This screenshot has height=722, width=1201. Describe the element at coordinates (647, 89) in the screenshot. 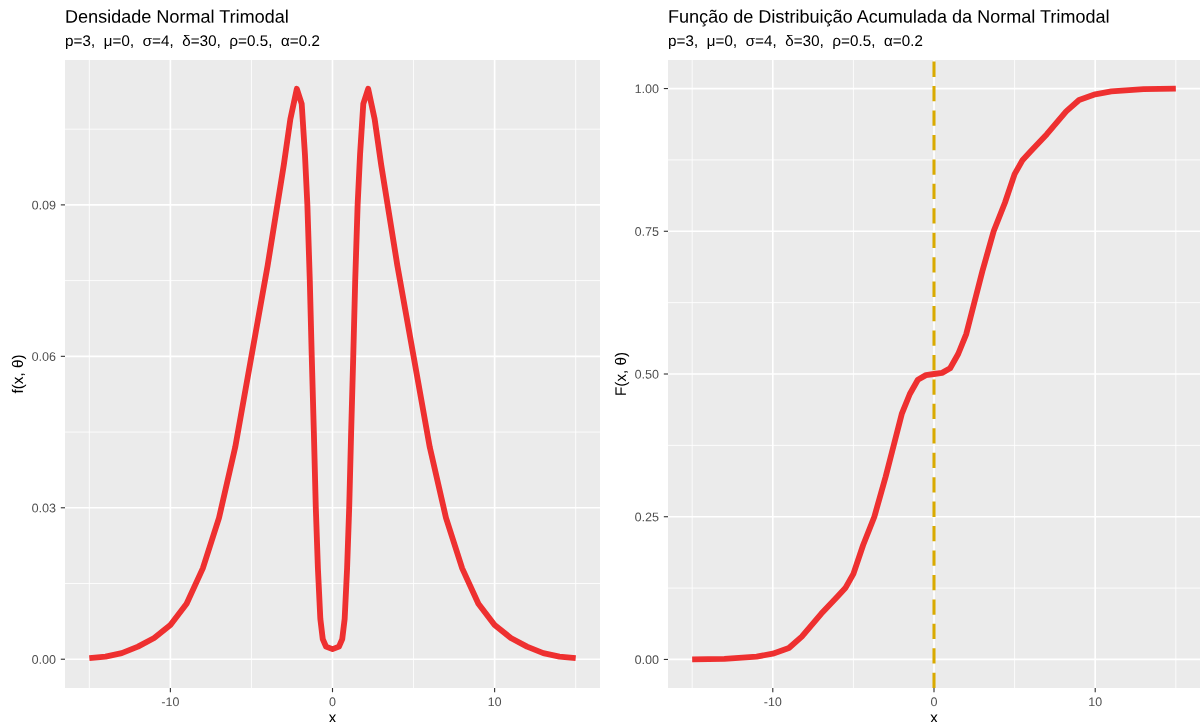

I see `y-tick-label: 1.00` at that location.